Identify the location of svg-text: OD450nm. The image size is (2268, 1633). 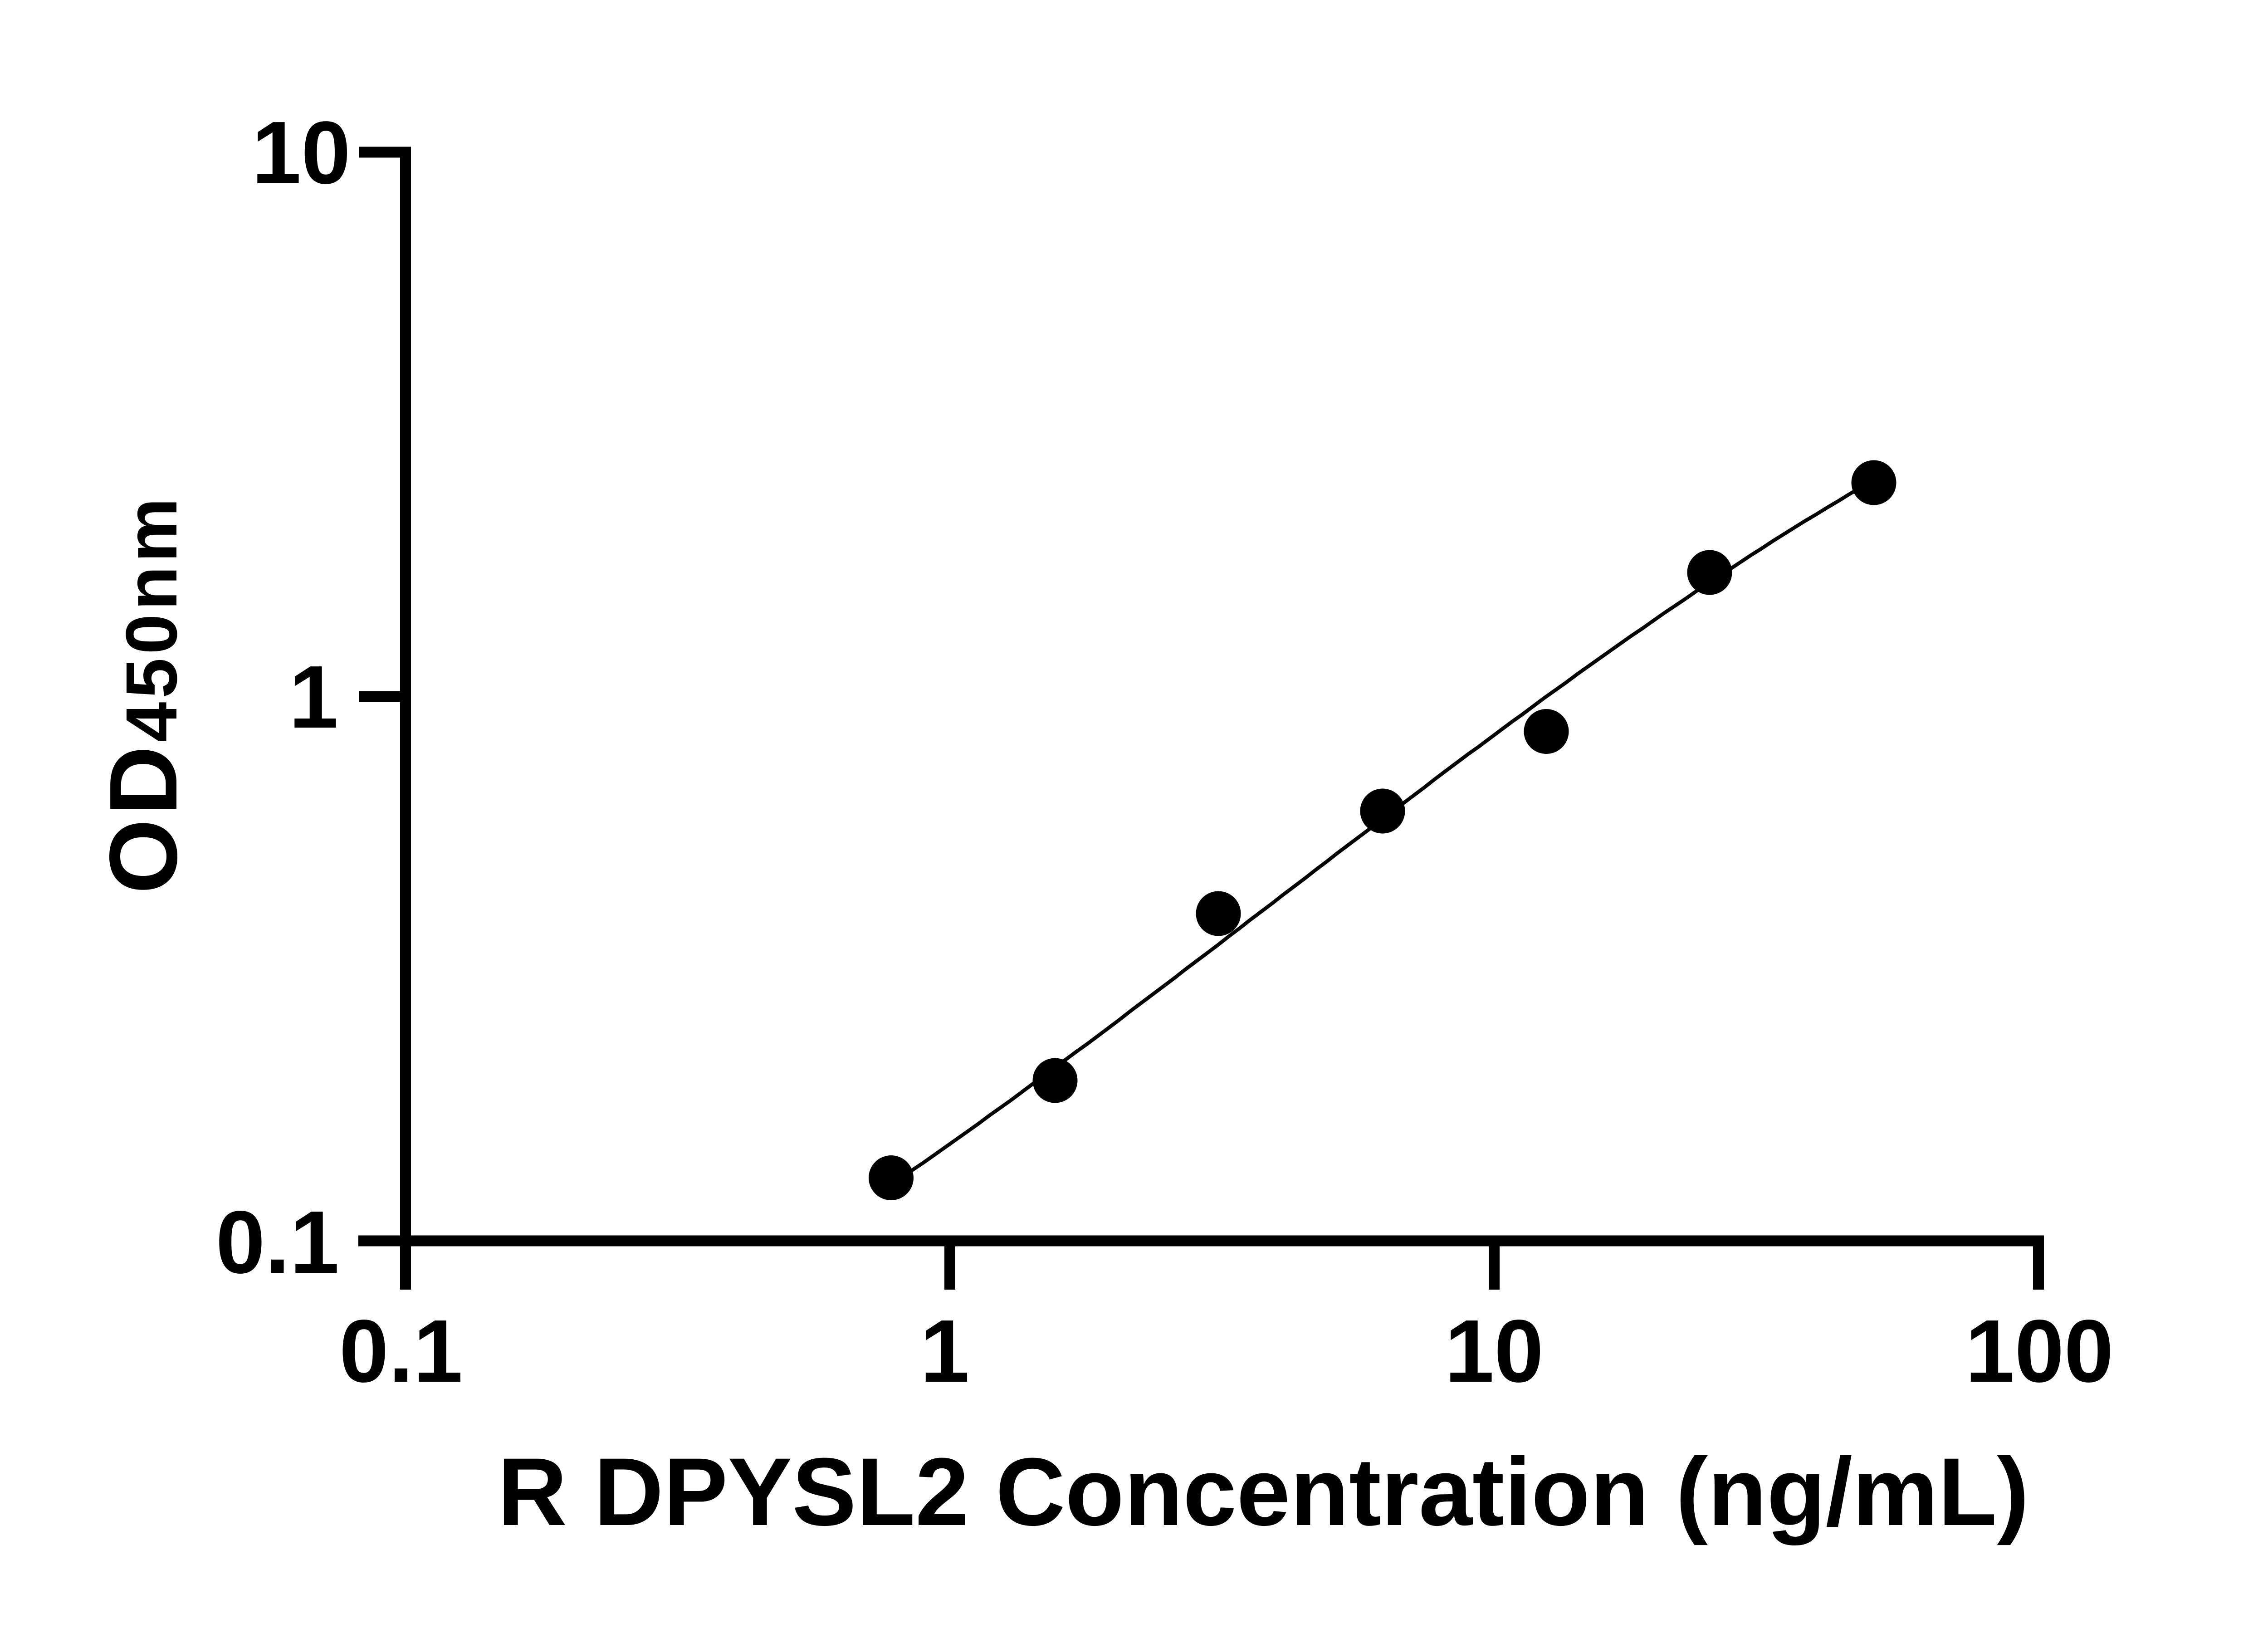
(143, 694).